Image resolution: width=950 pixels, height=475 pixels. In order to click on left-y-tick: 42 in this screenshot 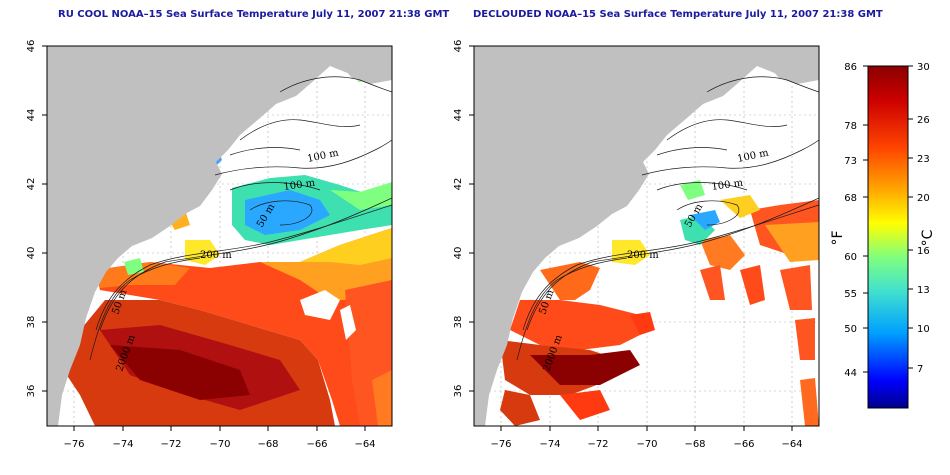, I will do `click(31, 184)`.